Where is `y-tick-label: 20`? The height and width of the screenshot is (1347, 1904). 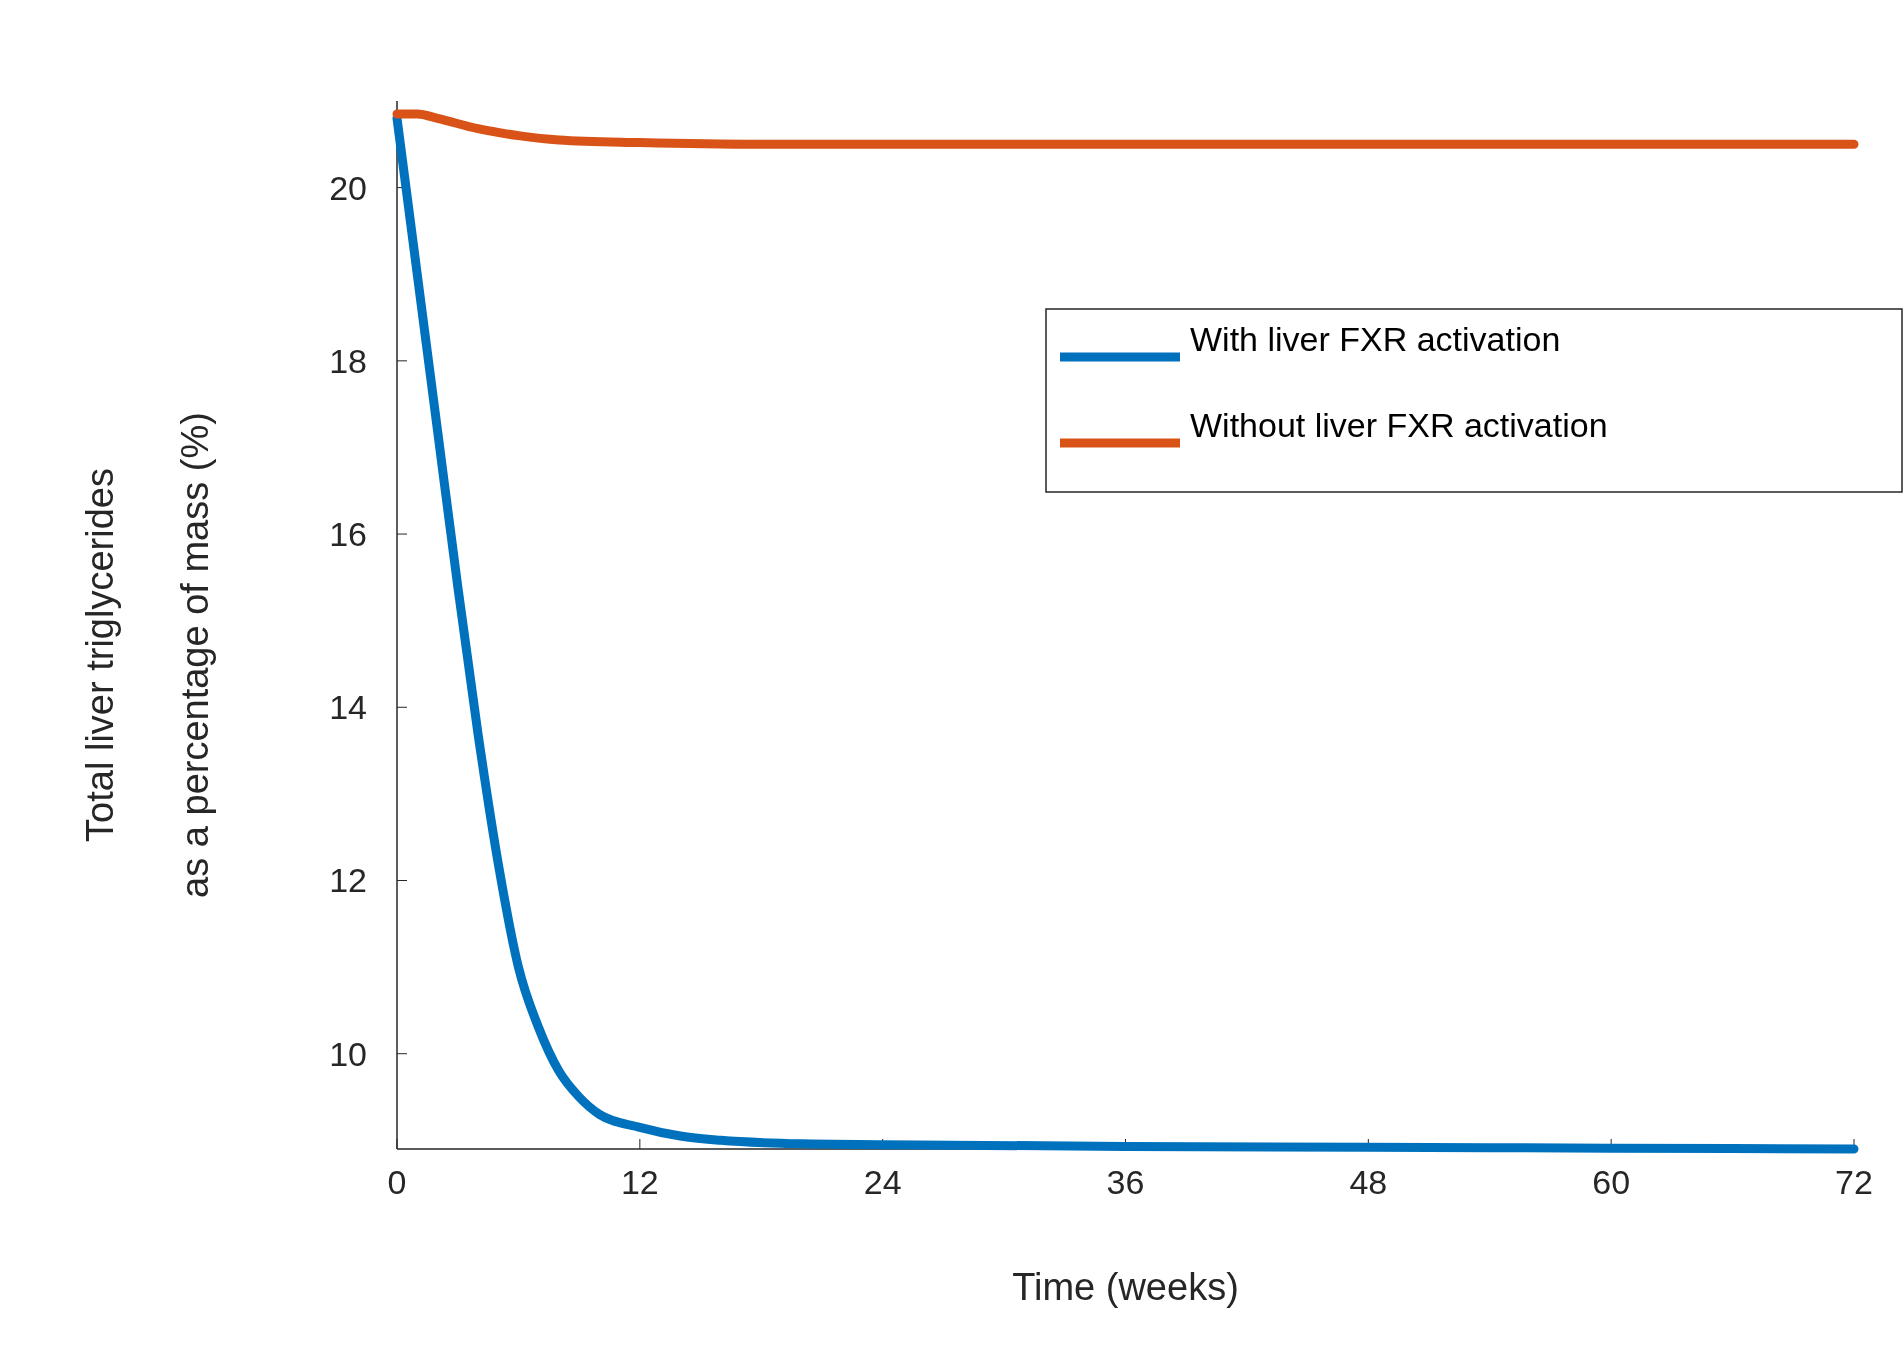 y-tick-label: 20 is located at coordinates (348, 187).